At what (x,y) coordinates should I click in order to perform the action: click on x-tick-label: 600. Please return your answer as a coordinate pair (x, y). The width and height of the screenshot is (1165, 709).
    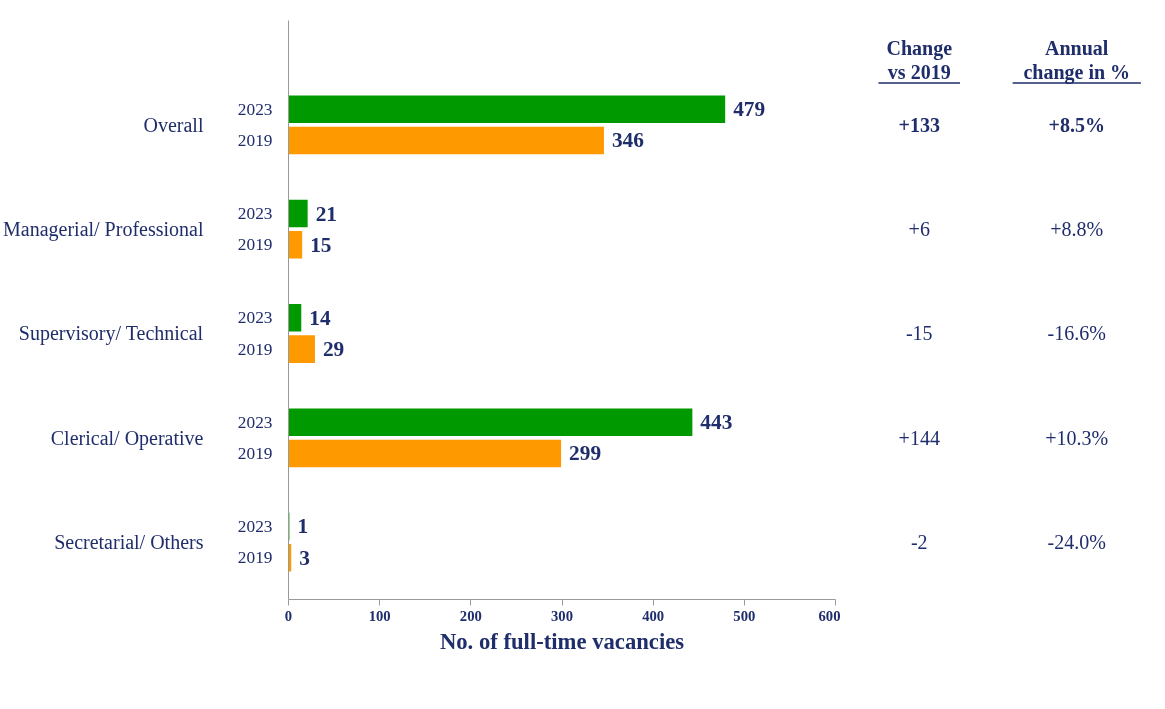
    Looking at the image, I should click on (829, 615).